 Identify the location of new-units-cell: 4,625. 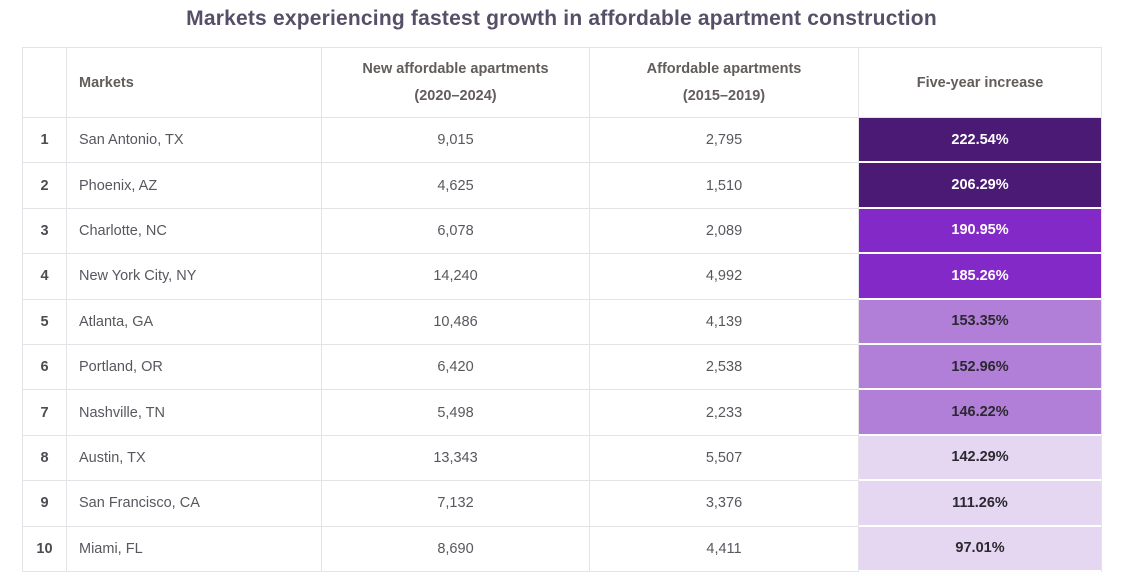
(456, 186).